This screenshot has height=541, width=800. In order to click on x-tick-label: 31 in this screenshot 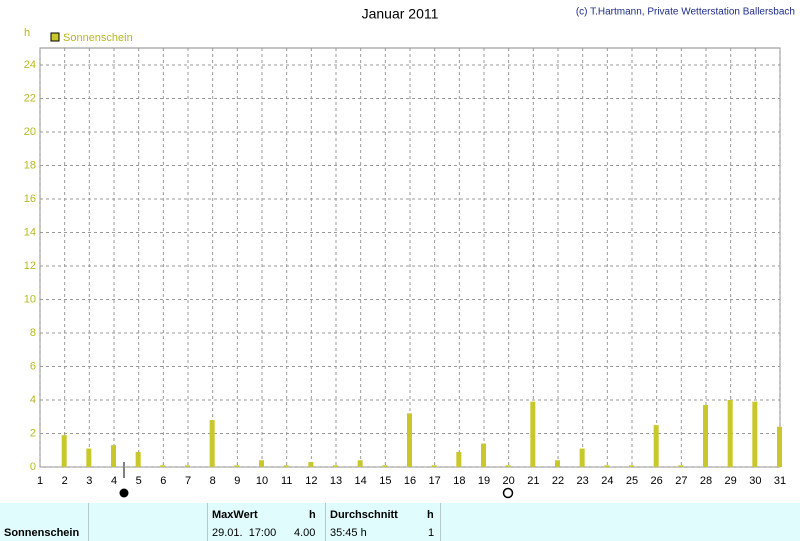, I will do `click(780, 481)`.